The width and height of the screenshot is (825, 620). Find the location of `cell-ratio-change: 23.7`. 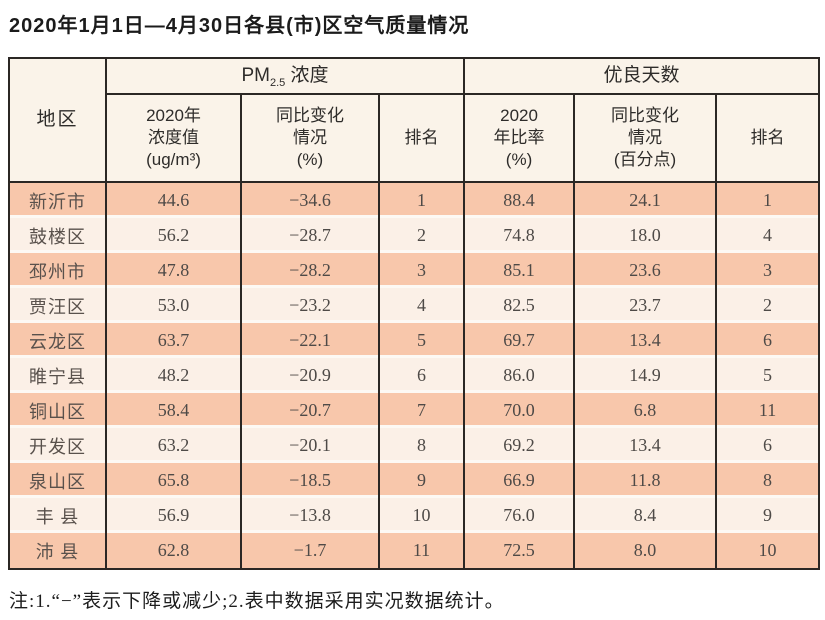

cell-ratio-change: 23.7 is located at coordinates (645, 305).